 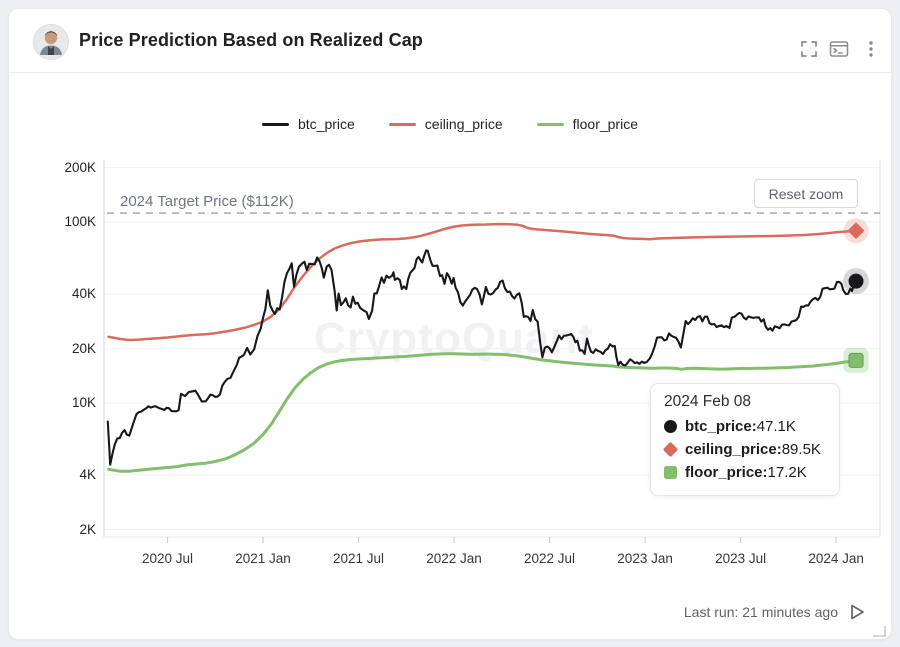 What do you see at coordinates (670, 449) in the screenshot?
I see `red-diamond-marker-icon` at bounding box center [670, 449].